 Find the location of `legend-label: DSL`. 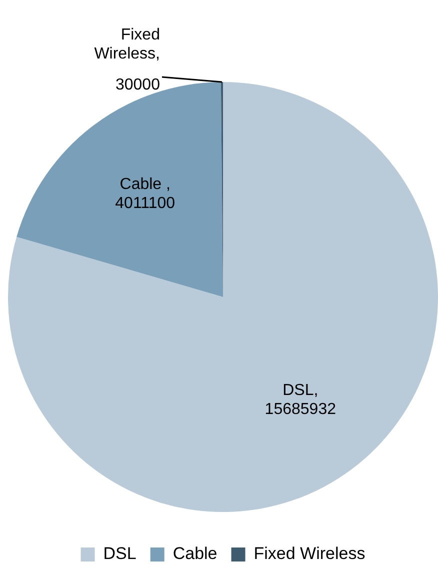

legend-label: DSL is located at coordinates (119, 554).